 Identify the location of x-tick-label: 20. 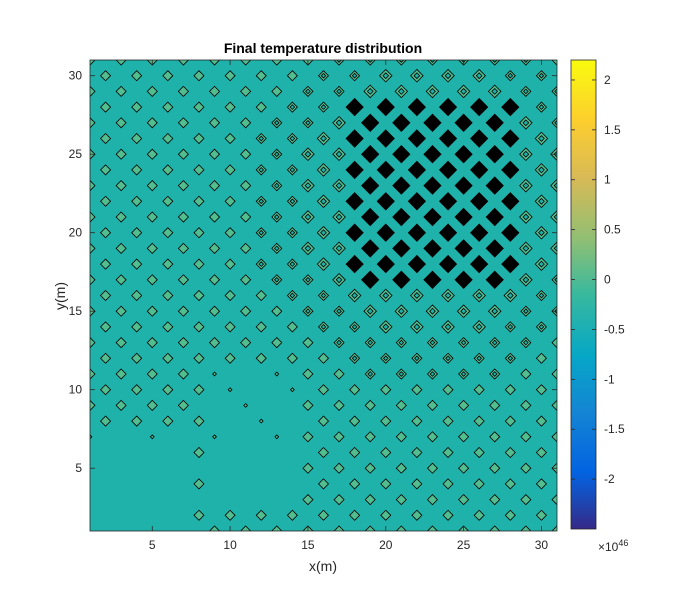
(386, 545).